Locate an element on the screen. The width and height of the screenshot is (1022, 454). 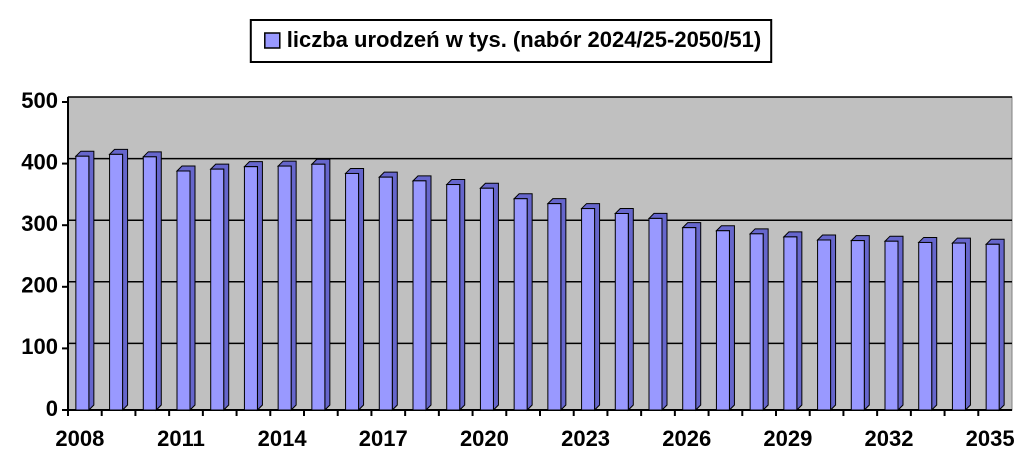
x-tick-label: 2014 is located at coordinates (283, 438).